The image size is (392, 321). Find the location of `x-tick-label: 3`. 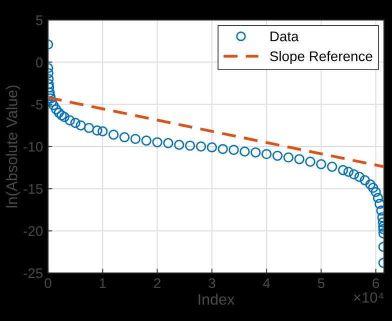

x-tick-label: 3 is located at coordinates (212, 283).